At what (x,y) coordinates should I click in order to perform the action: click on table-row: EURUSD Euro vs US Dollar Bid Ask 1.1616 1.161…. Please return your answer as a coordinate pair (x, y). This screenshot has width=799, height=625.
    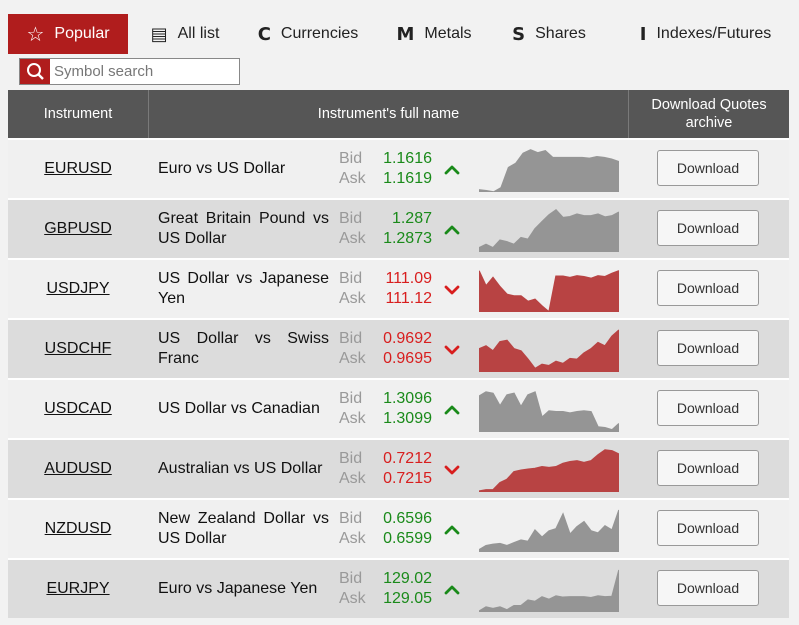
    Looking at the image, I should click on (398, 168).